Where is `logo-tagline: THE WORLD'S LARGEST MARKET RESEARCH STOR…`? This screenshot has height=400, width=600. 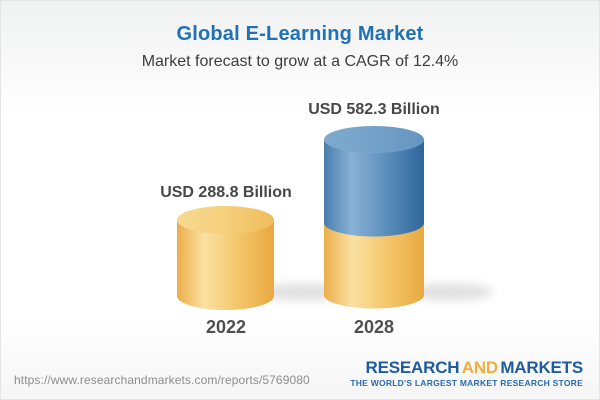
logo-tagline: THE WORLD'S LARGEST MARKET RESEARCH STOR… is located at coordinates (466, 383).